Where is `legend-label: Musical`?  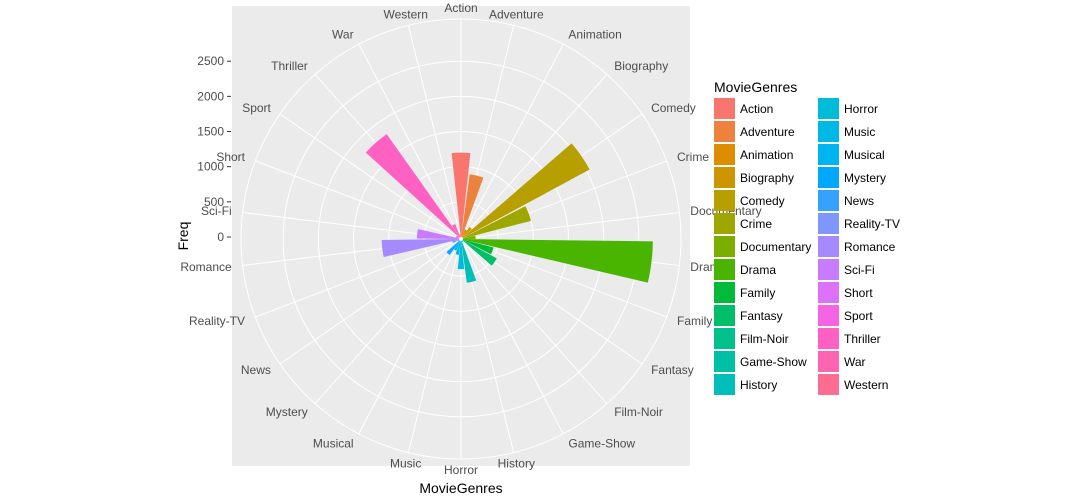 legend-label: Musical is located at coordinates (864, 155).